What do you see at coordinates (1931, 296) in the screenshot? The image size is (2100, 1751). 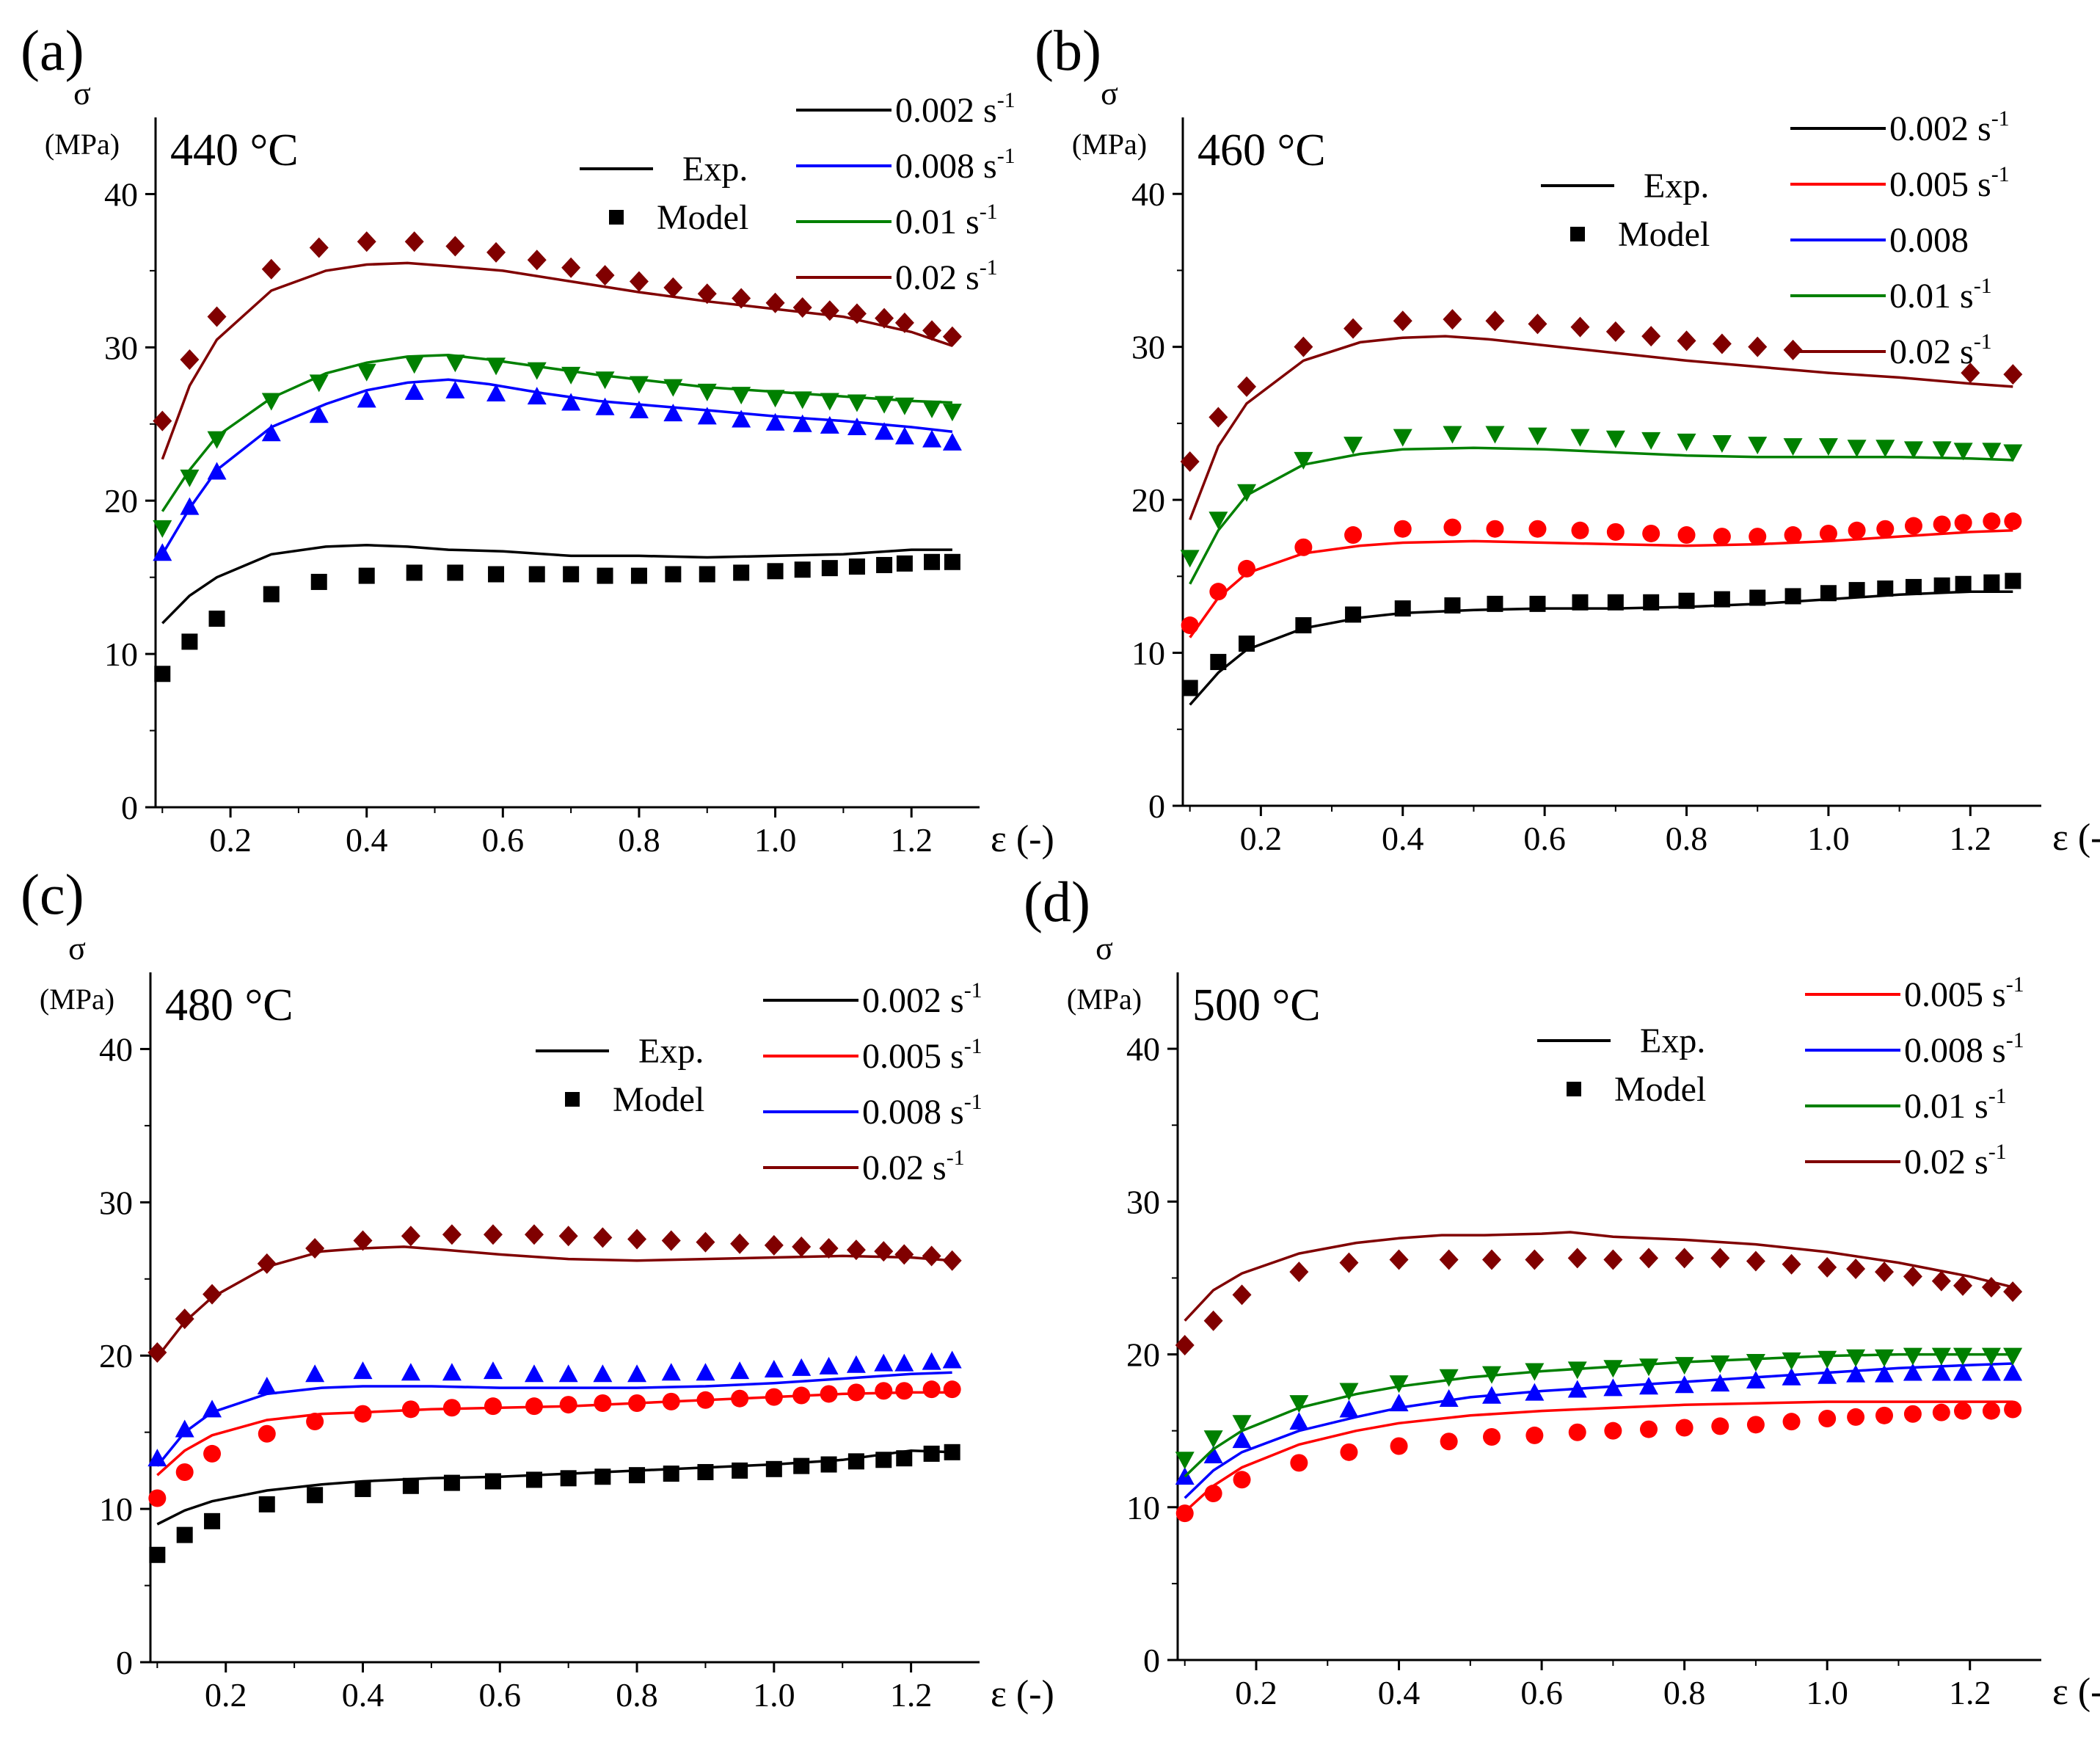 I see `legend-label-main: 0.01 s` at bounding box center [1931, 296].